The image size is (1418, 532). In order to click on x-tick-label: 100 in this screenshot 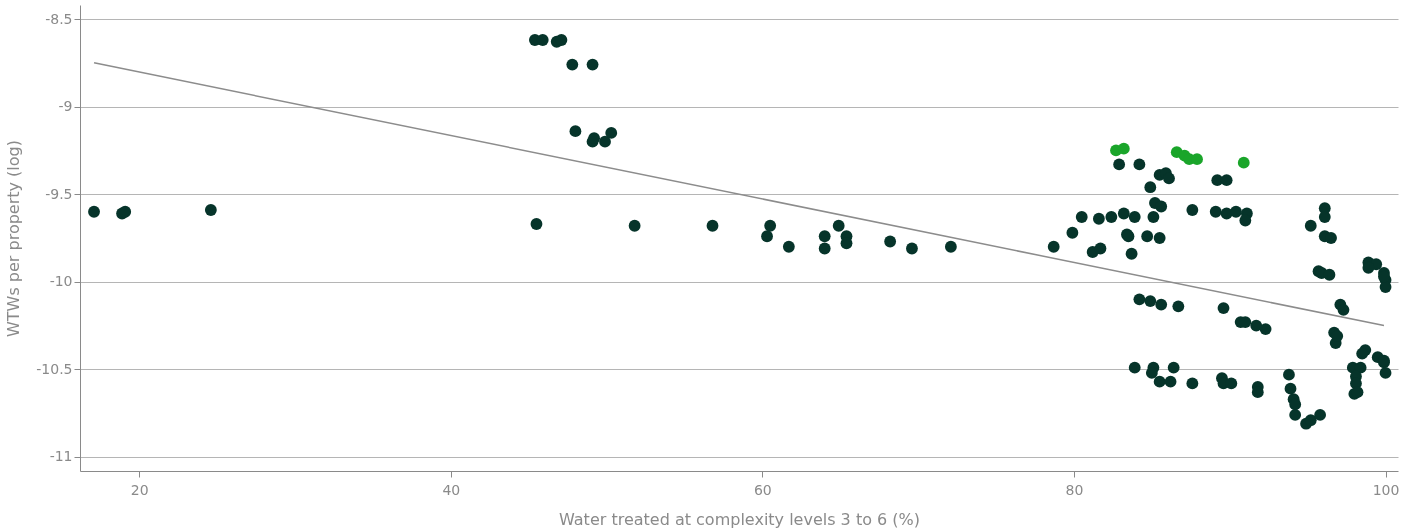, I will do `click(1386, 489)`.